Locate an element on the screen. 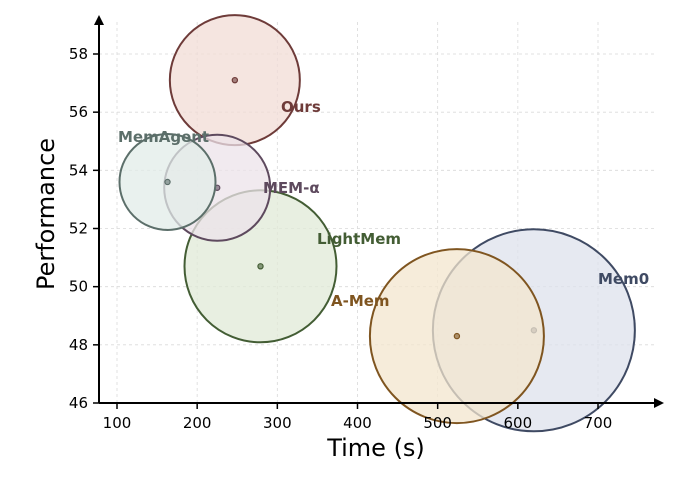 Image resolution: width=692 pixels, height=492 pixels. label-lightmem: LightMem is located at coordinates (359, 239).